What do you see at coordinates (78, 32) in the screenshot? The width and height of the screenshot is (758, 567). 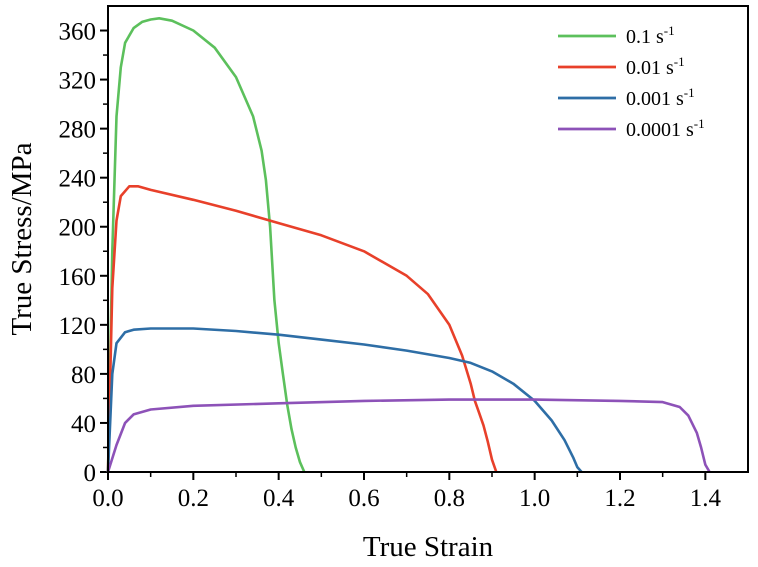 I see `y-tick-label: 360` at bounding box center [78, 32].